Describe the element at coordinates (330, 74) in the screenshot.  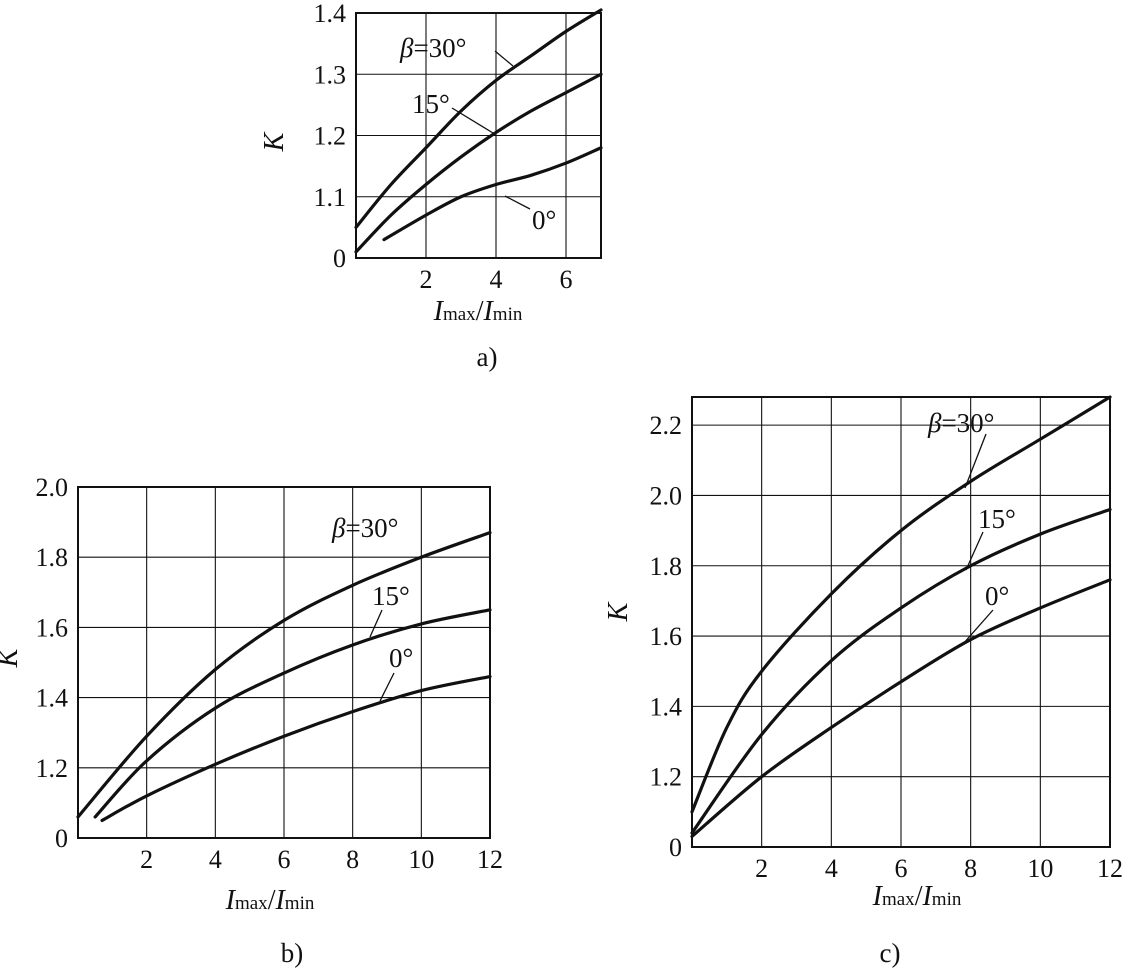
I see `y-tick-label: 1.3` at that location.